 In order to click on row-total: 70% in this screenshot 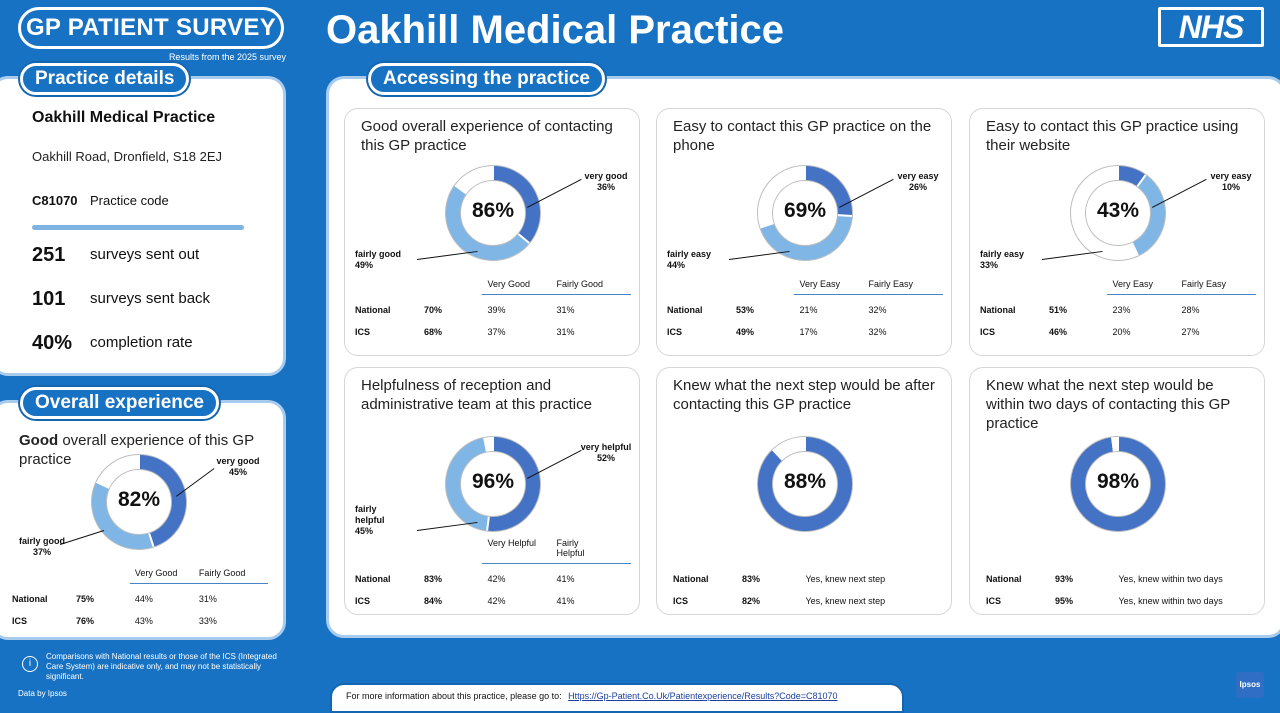, I will do `click(433, 310)`.